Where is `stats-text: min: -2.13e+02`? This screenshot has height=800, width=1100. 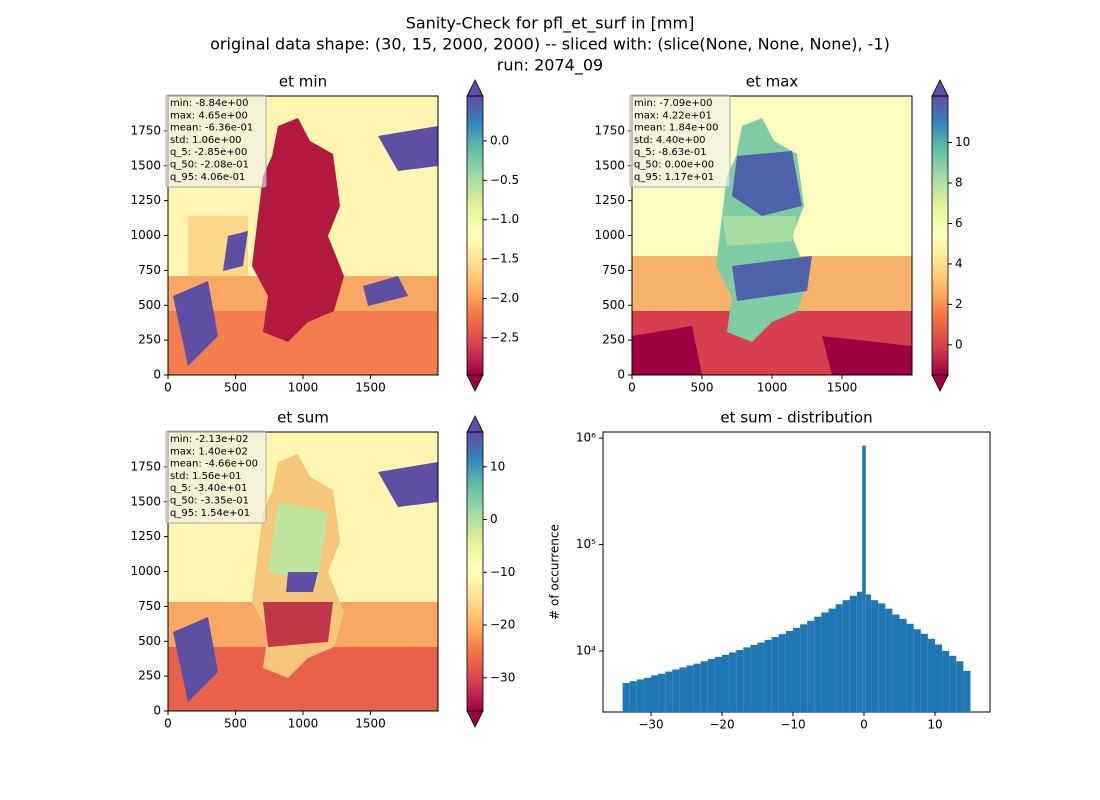
stats-text: min: -2.13e+02 is located at coordinates (209, 439).